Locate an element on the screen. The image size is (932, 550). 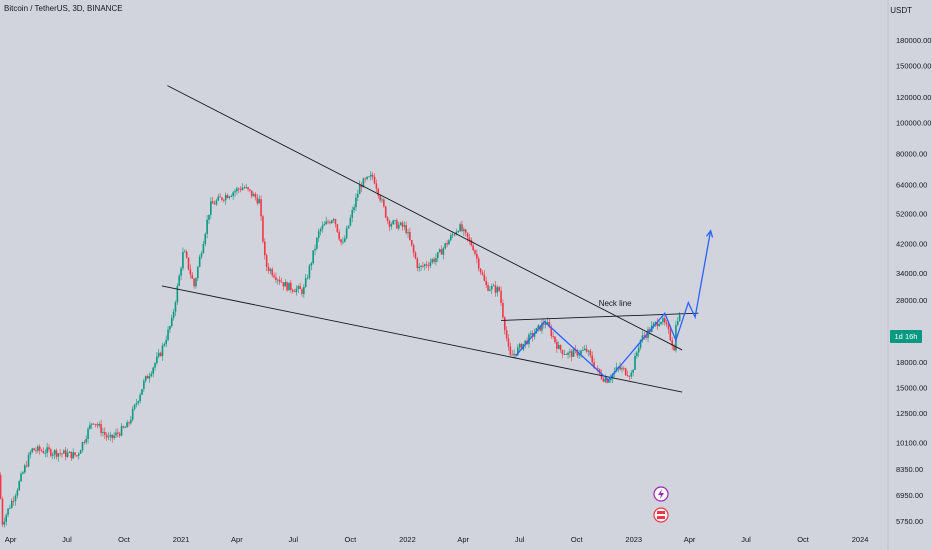
countdown-badge: 1d 16h is located at coordinates (906, 336).